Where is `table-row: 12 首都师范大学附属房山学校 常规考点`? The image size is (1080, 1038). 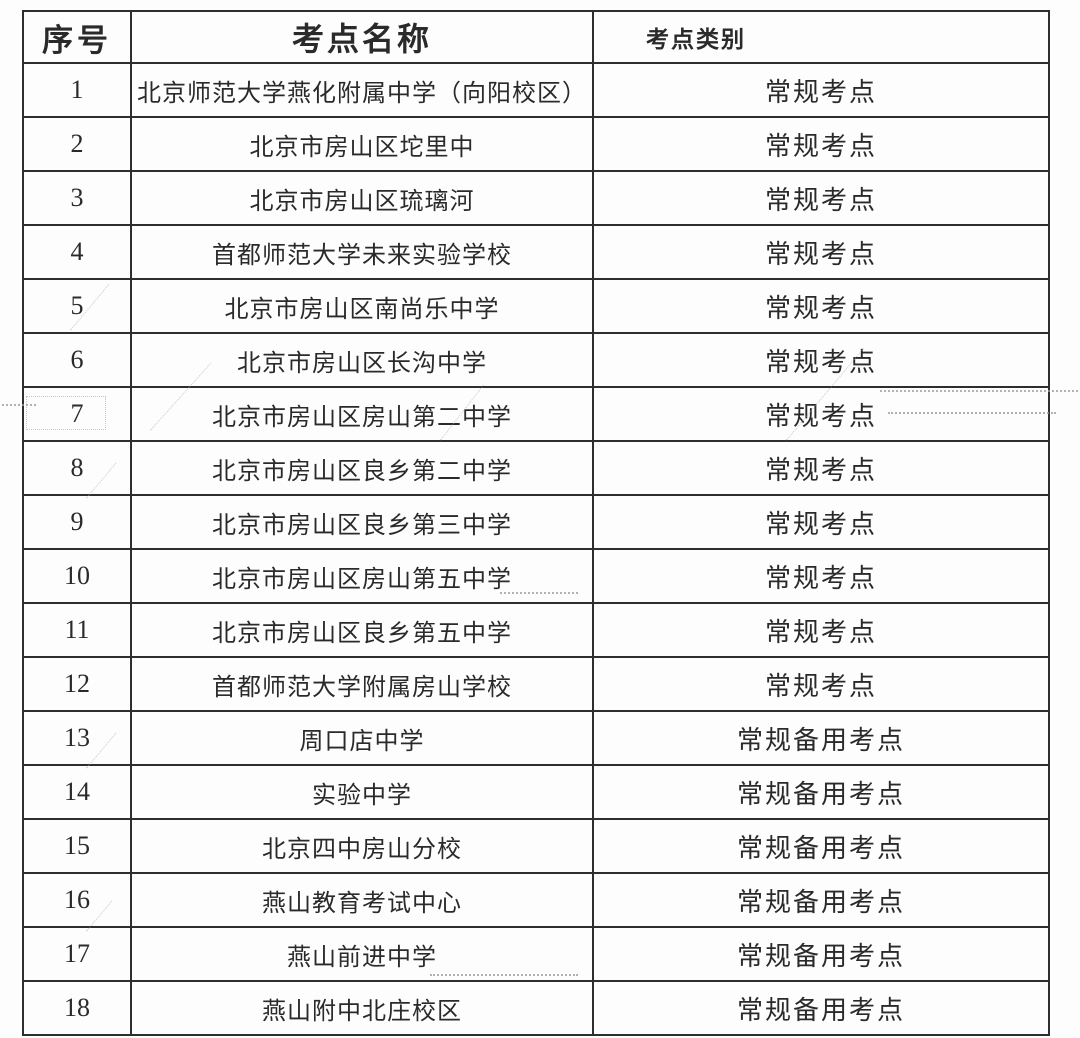
table-row: 12 首都师范大学附属房山学校 常规考点 is located at coordinates (536, 684).